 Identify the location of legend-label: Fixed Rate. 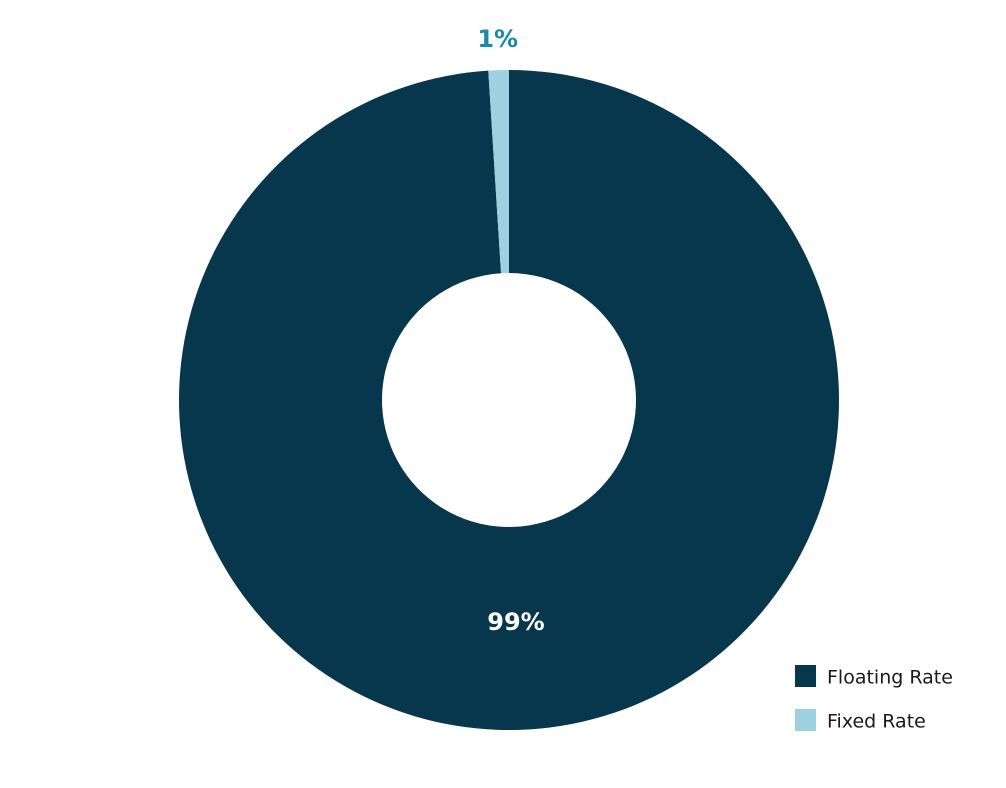
(876, 722).